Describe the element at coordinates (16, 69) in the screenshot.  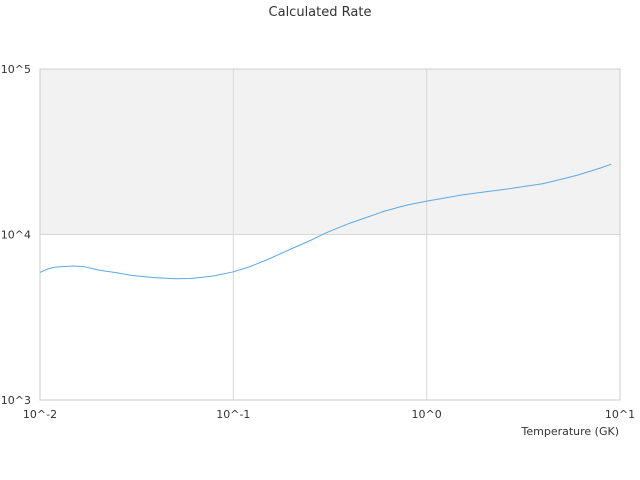
I see `y-tick-label: 10^5` at that location.